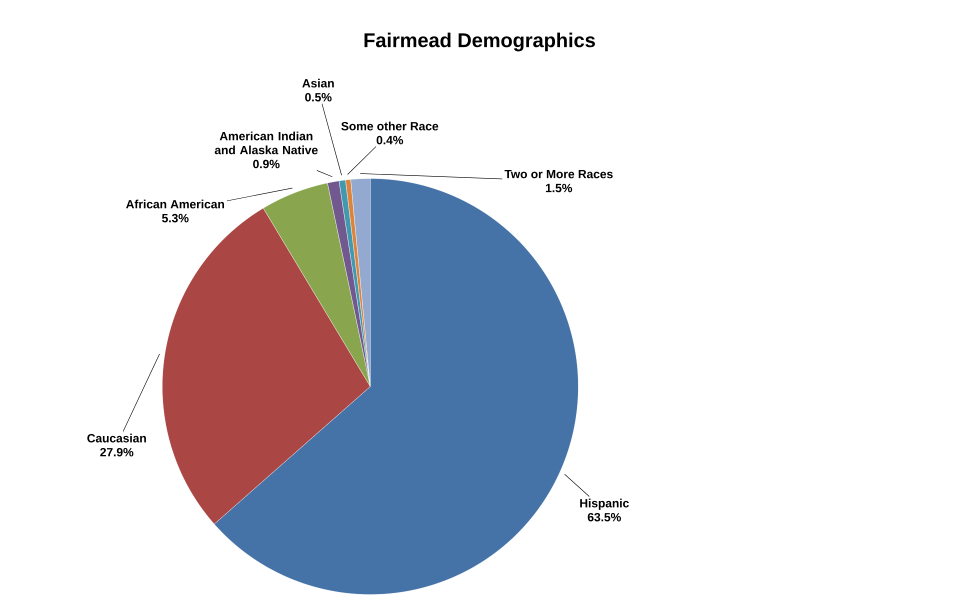  I want to click on data-label: 1.5%, so click(559, 188).